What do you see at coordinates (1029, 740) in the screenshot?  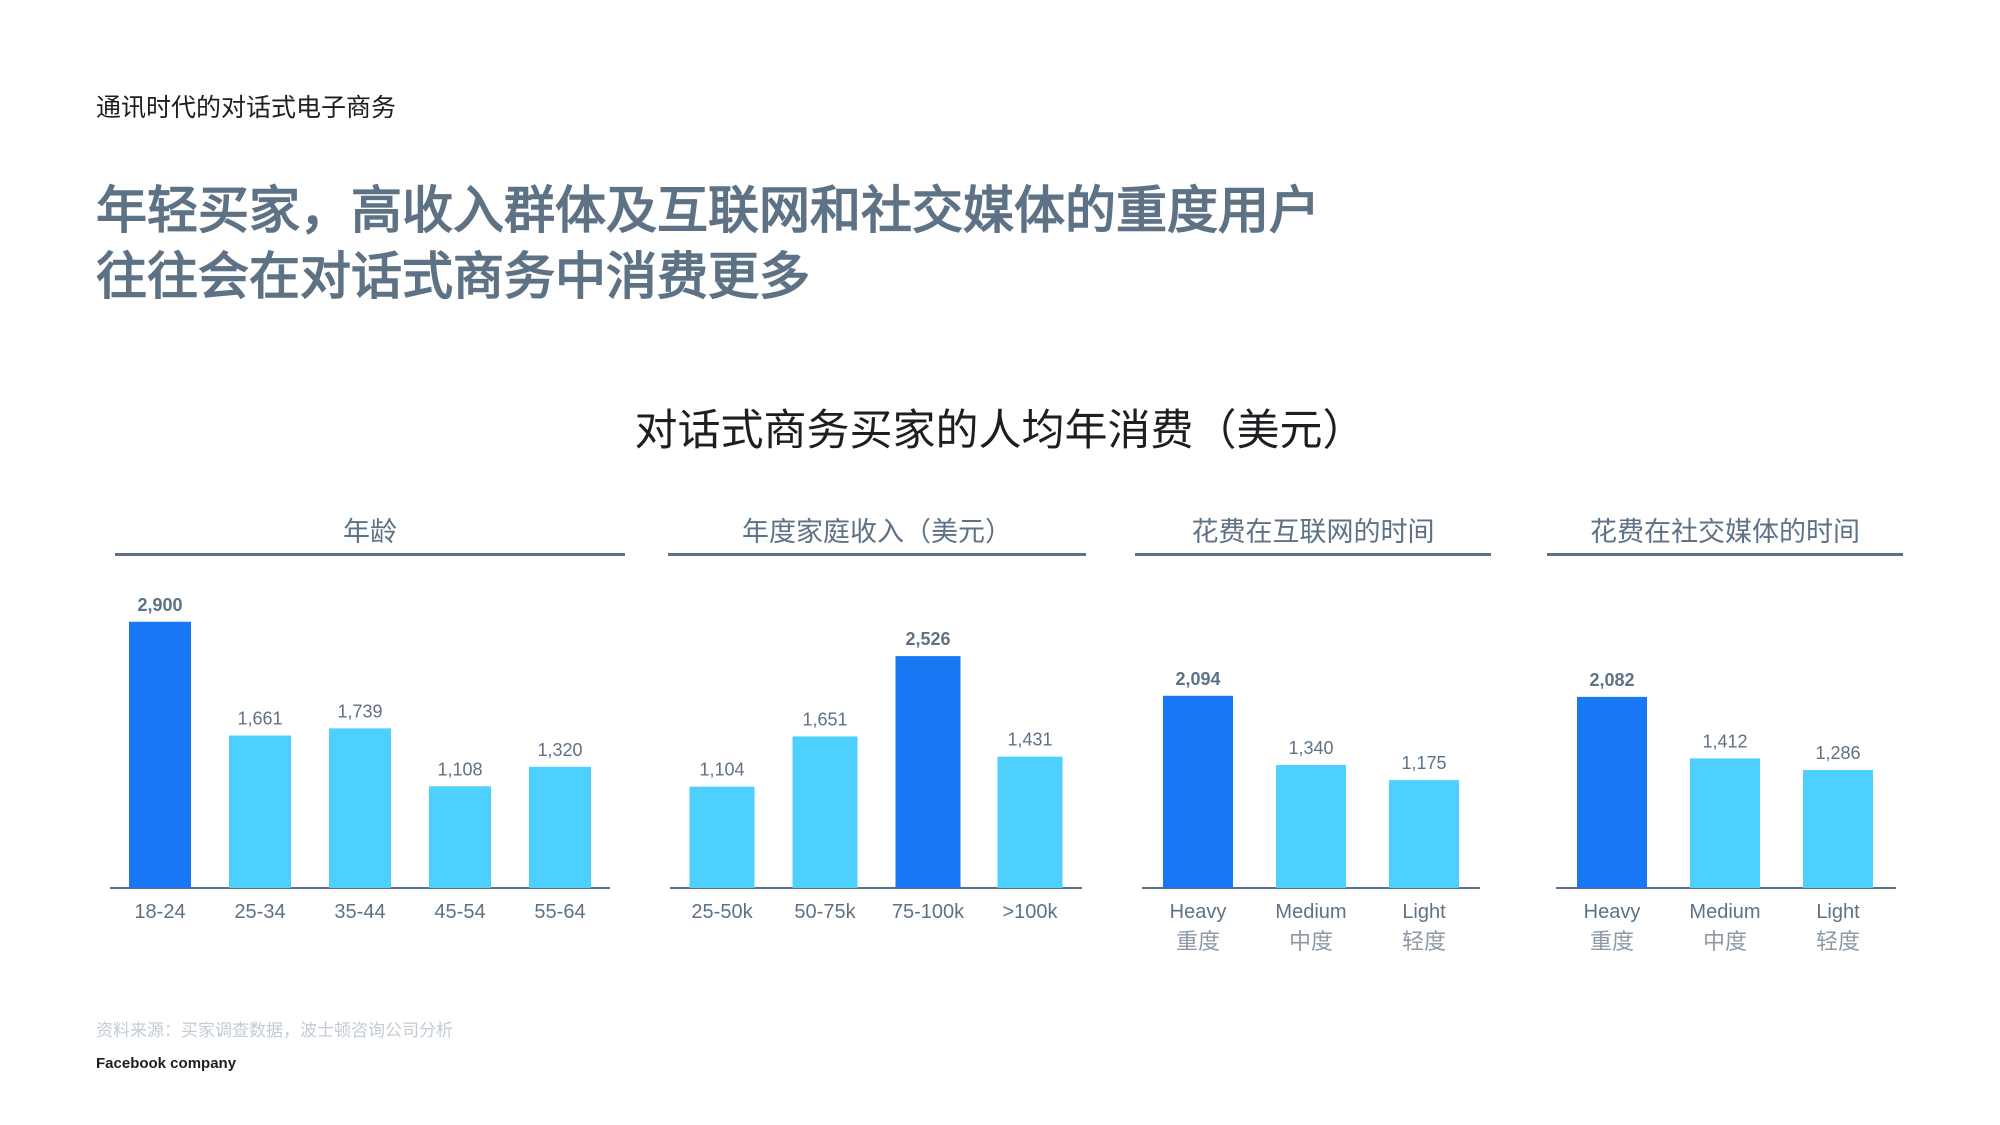 I see `data-label: 1,431` at bounding box center [1029, 740].